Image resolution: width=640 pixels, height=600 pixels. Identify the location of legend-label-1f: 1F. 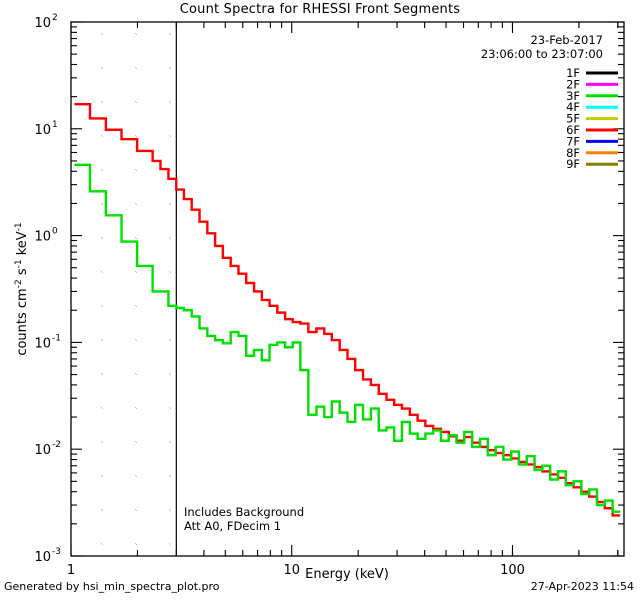
(573, 73).